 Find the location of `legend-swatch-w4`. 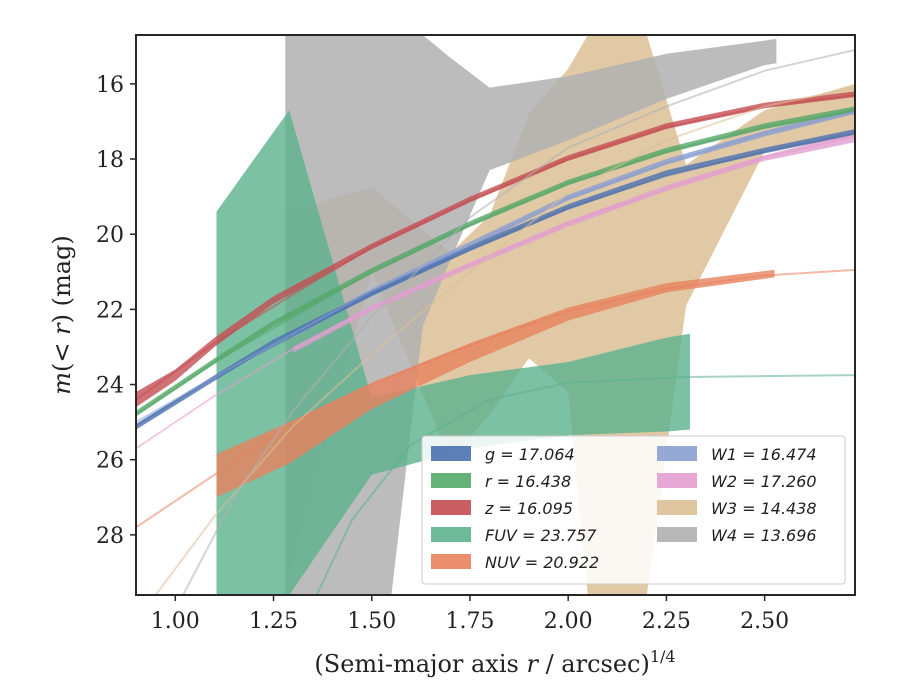

legend-swatch-w4 is located at coordinates (677, 534).